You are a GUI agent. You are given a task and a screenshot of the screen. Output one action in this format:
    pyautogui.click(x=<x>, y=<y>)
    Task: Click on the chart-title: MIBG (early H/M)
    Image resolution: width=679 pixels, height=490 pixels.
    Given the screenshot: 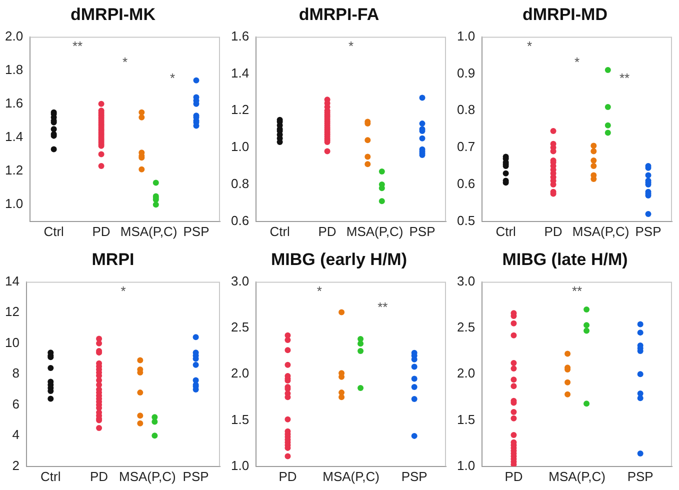 What is the action you would take?
    pyautogui.click(x=339, y=260)
    